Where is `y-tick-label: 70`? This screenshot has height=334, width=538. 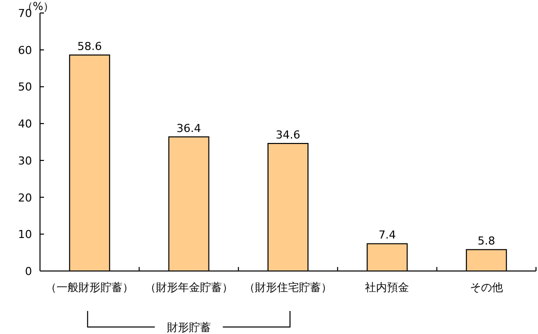 y-tick-label: 70 is located at coordinates (25, 13).